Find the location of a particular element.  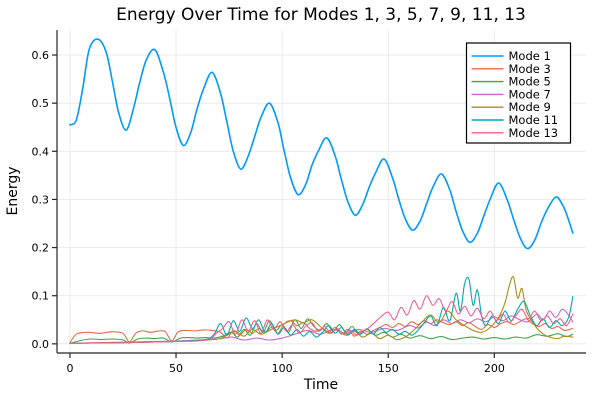

legend-label-mode-3: Mode 3 is located at coordinates (530, 69).